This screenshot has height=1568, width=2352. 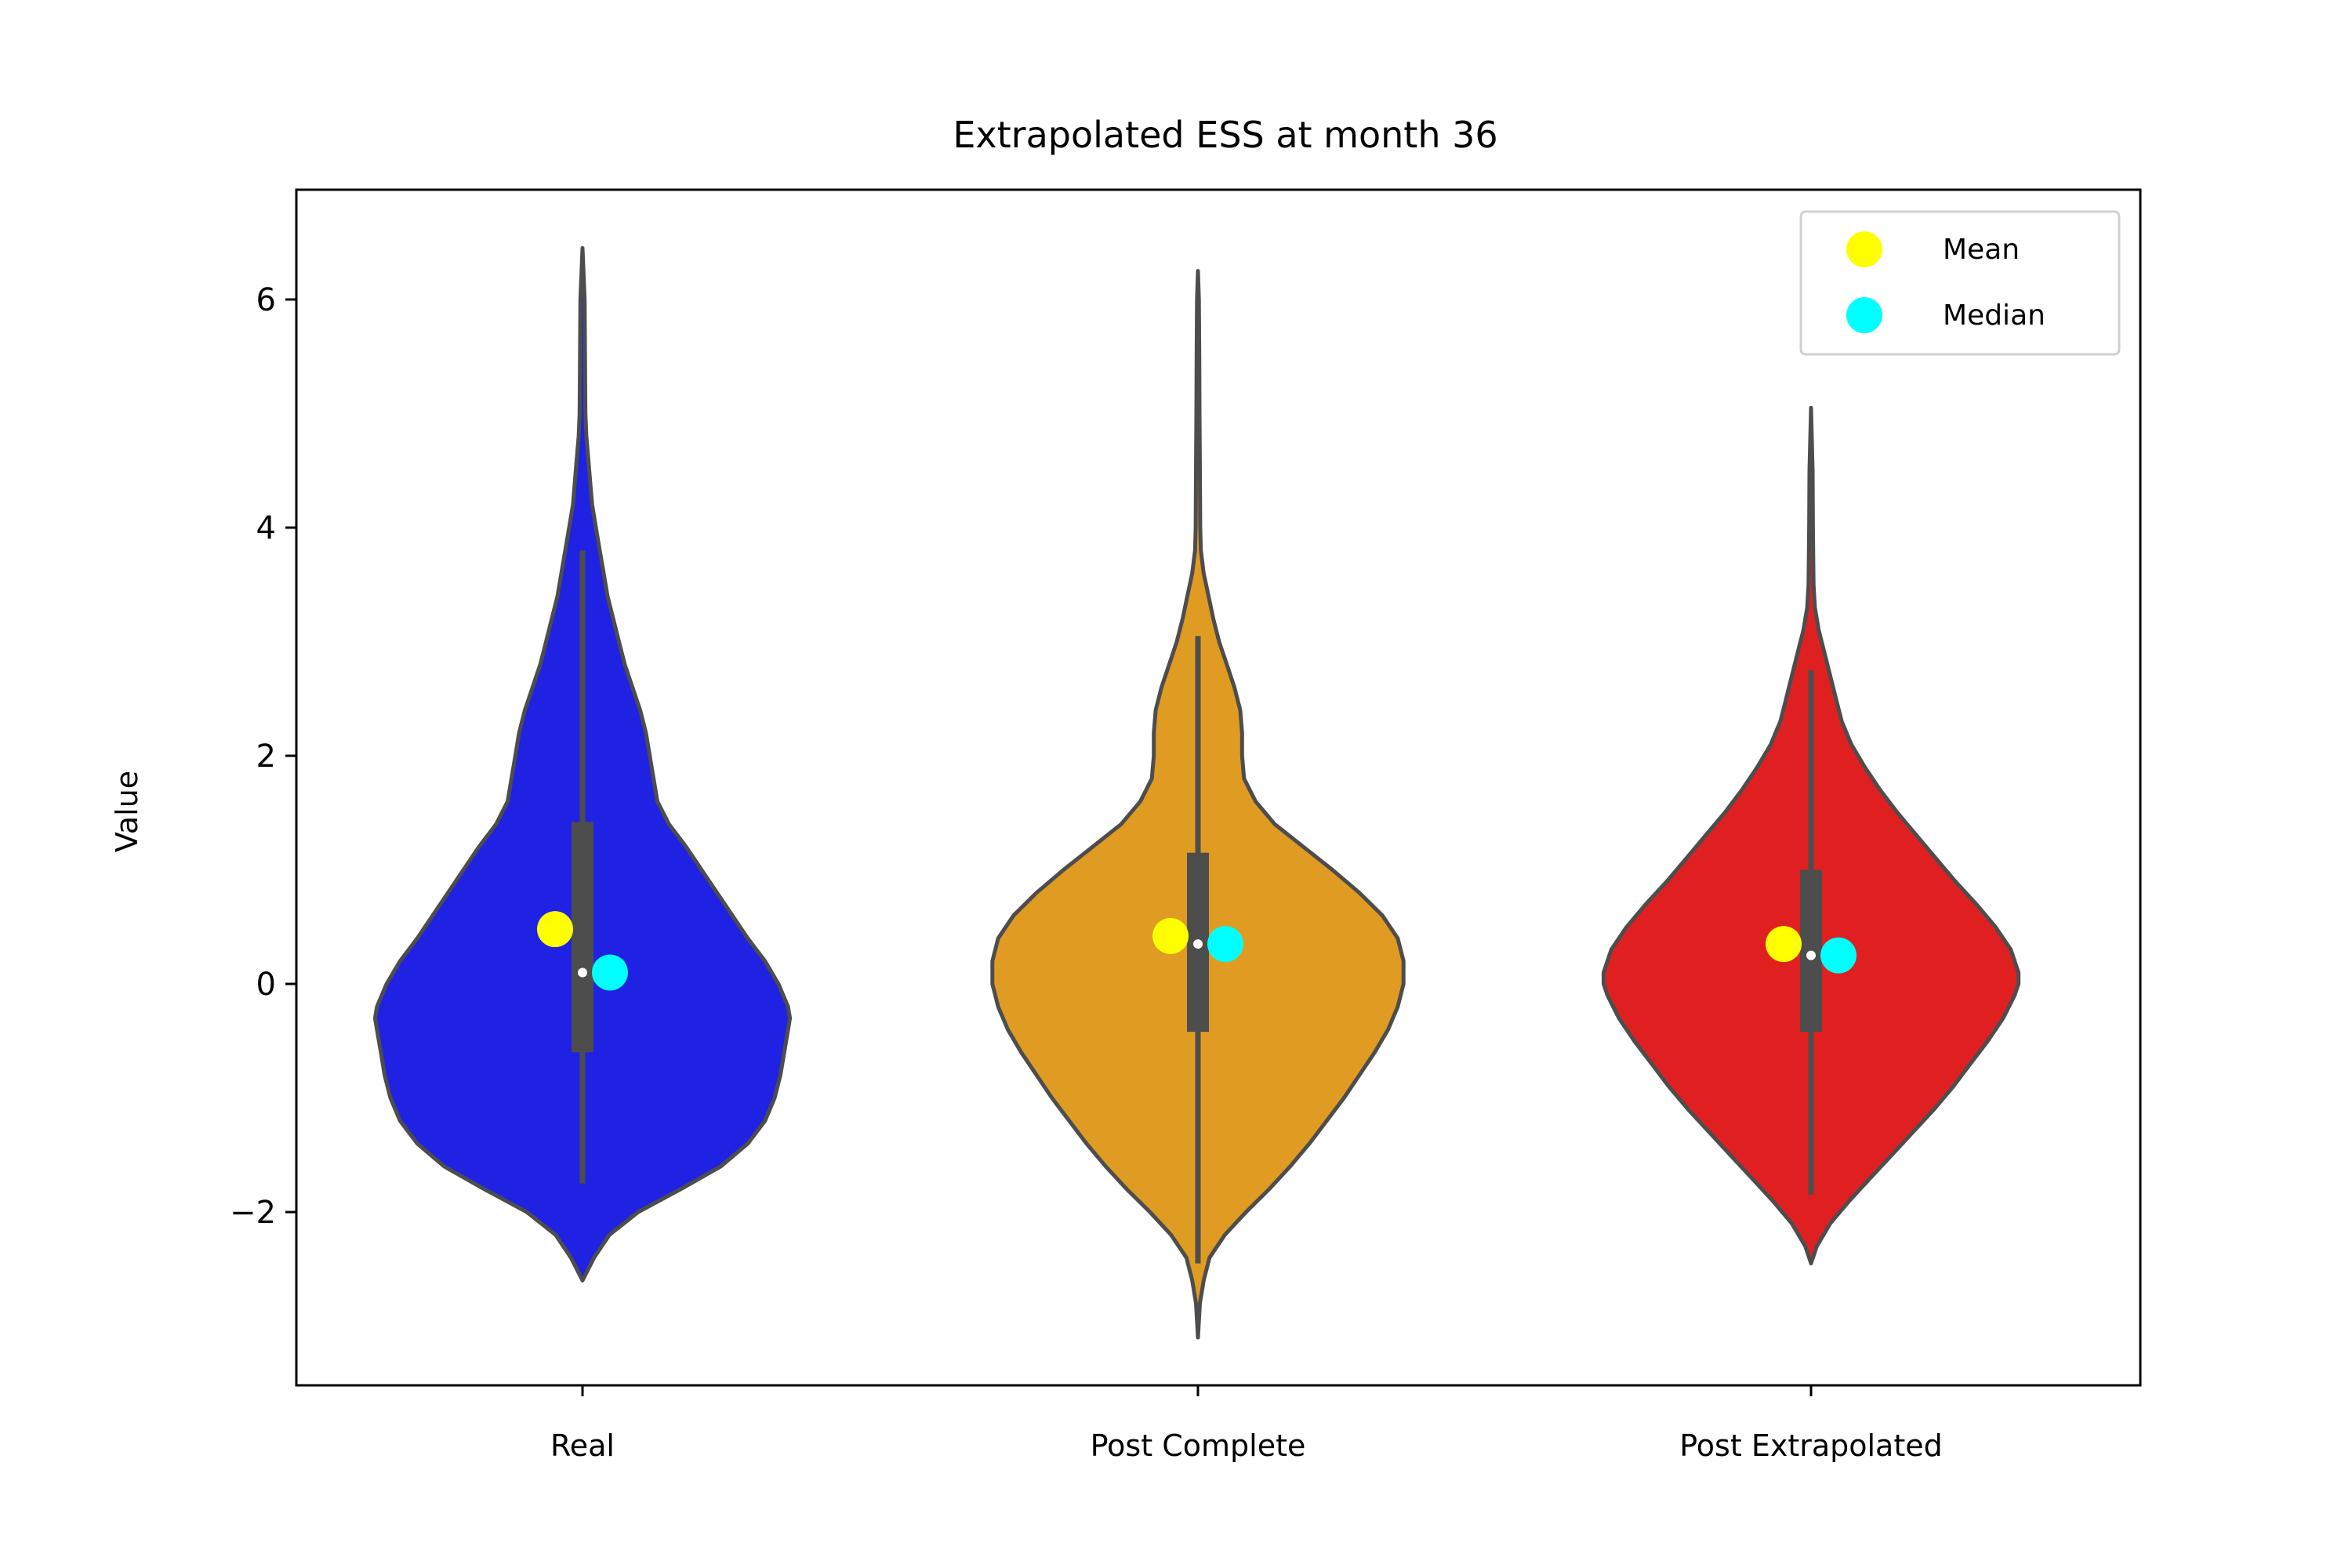 I want to click on y-tick-label: 2, so click(x=266, y=757).